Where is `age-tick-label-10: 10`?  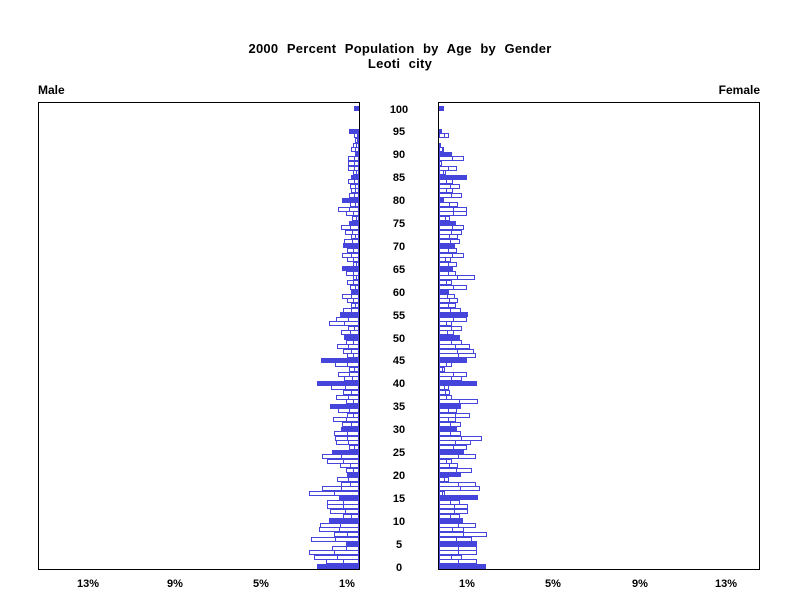 age-tick-label-10: 10 is located at coordinates (399, 522).